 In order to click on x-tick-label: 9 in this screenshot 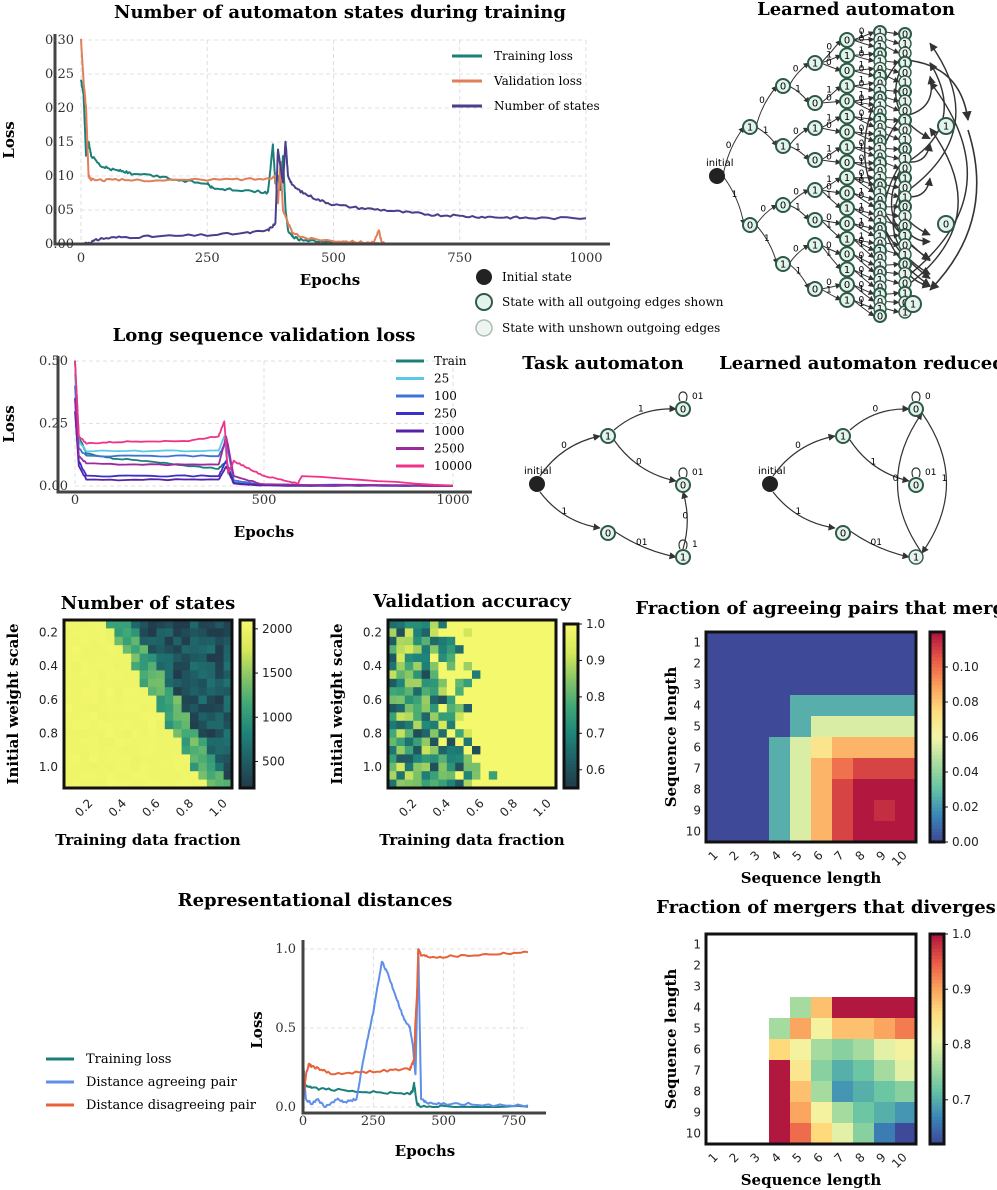, I will do `click(880, 855)`.